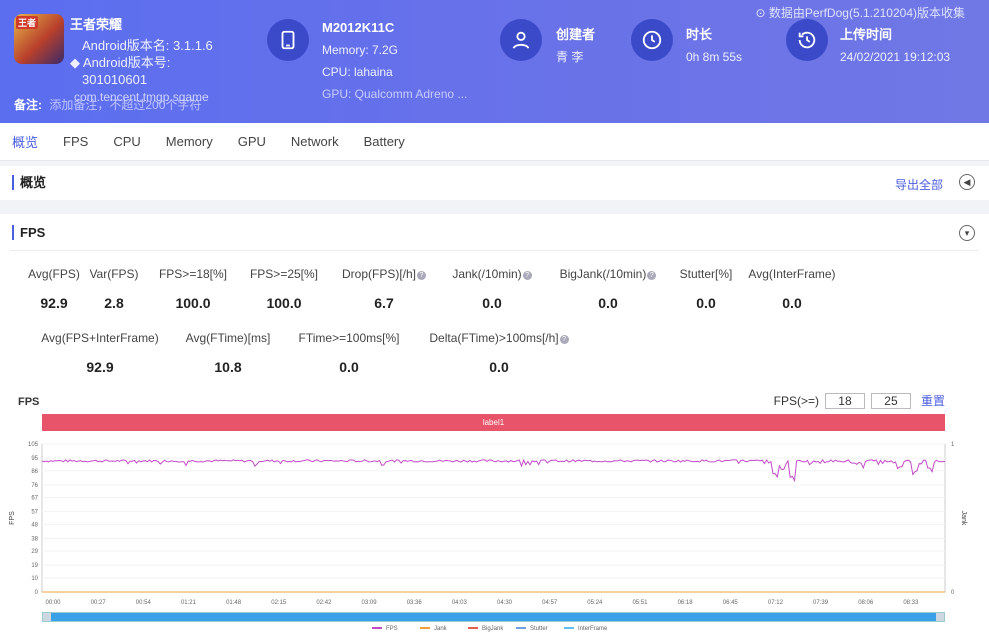 The image size is (989, 635). What do you see at coordinates (279, 603) in the screenshot?
I see `x-tick-label: 02:15` at bounding box center [279, 603].